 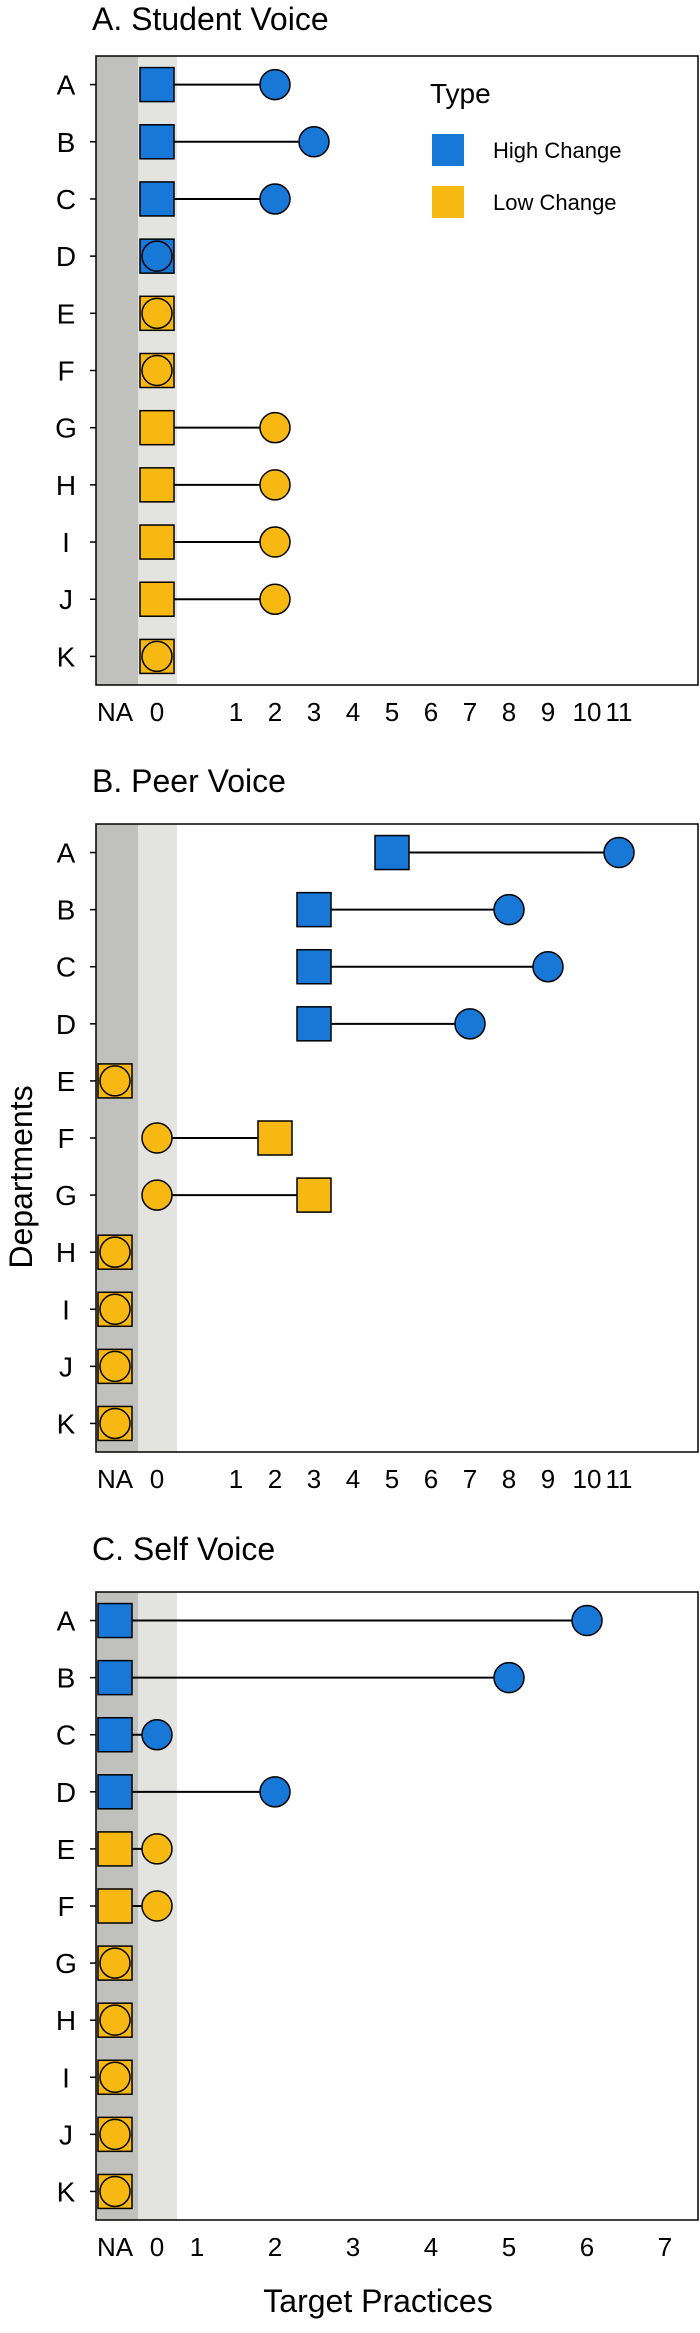 I want to click on y-axis-label: Departments, so click(x=21, y=1176).